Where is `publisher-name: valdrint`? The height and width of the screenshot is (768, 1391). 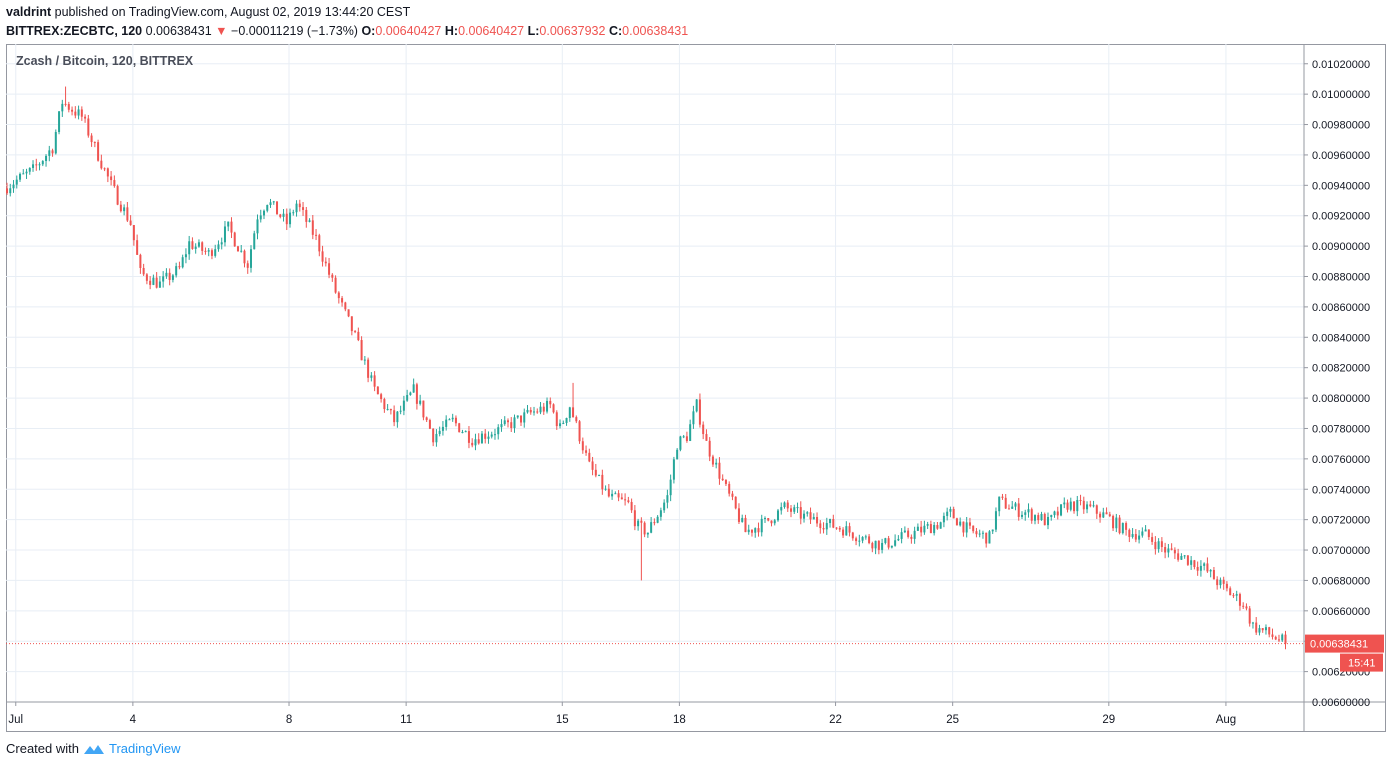
publisher-name: valdrint is located at coordinates (29, 12).